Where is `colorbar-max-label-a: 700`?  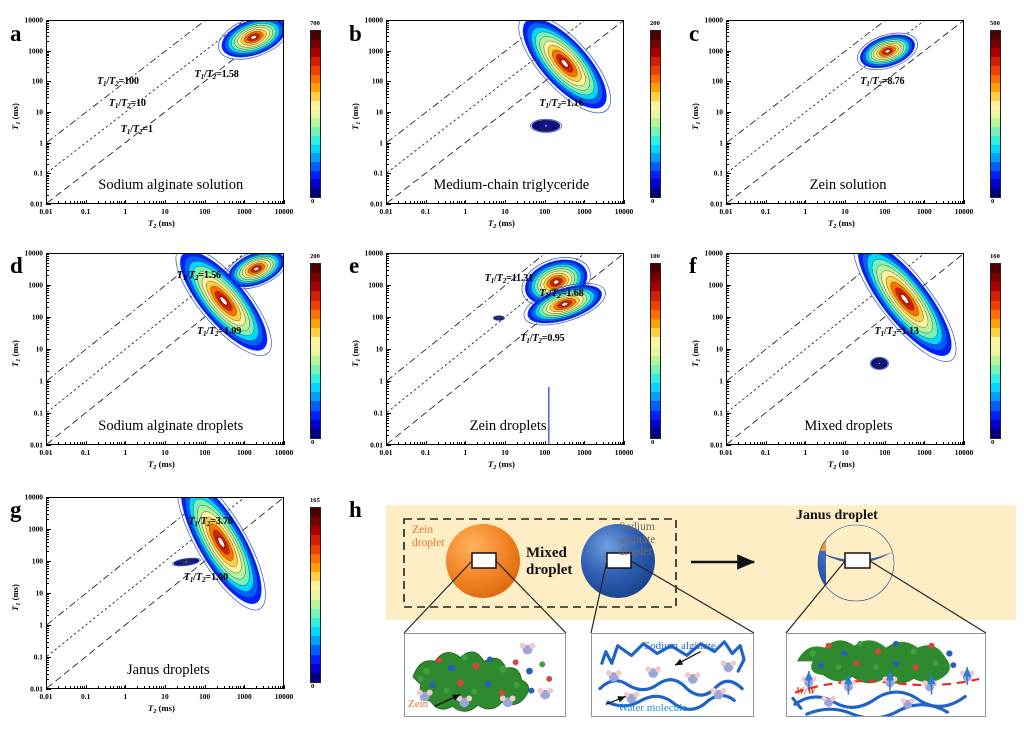
colorbar-max-label-a: 700 is located at coordinates (315, 23).